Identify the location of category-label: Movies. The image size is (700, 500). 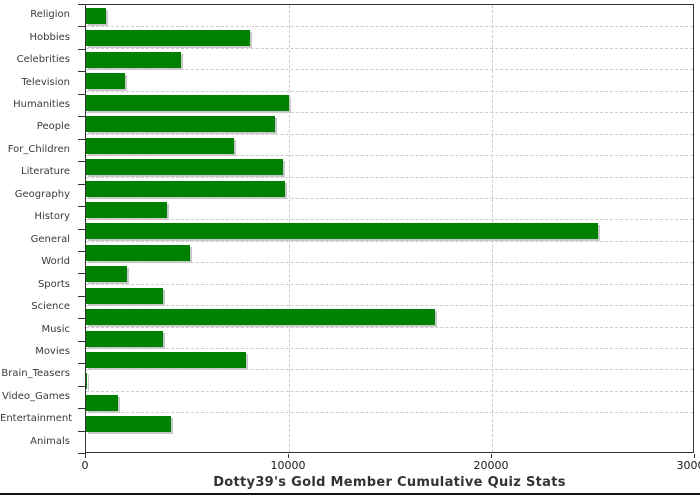
(52, 351).